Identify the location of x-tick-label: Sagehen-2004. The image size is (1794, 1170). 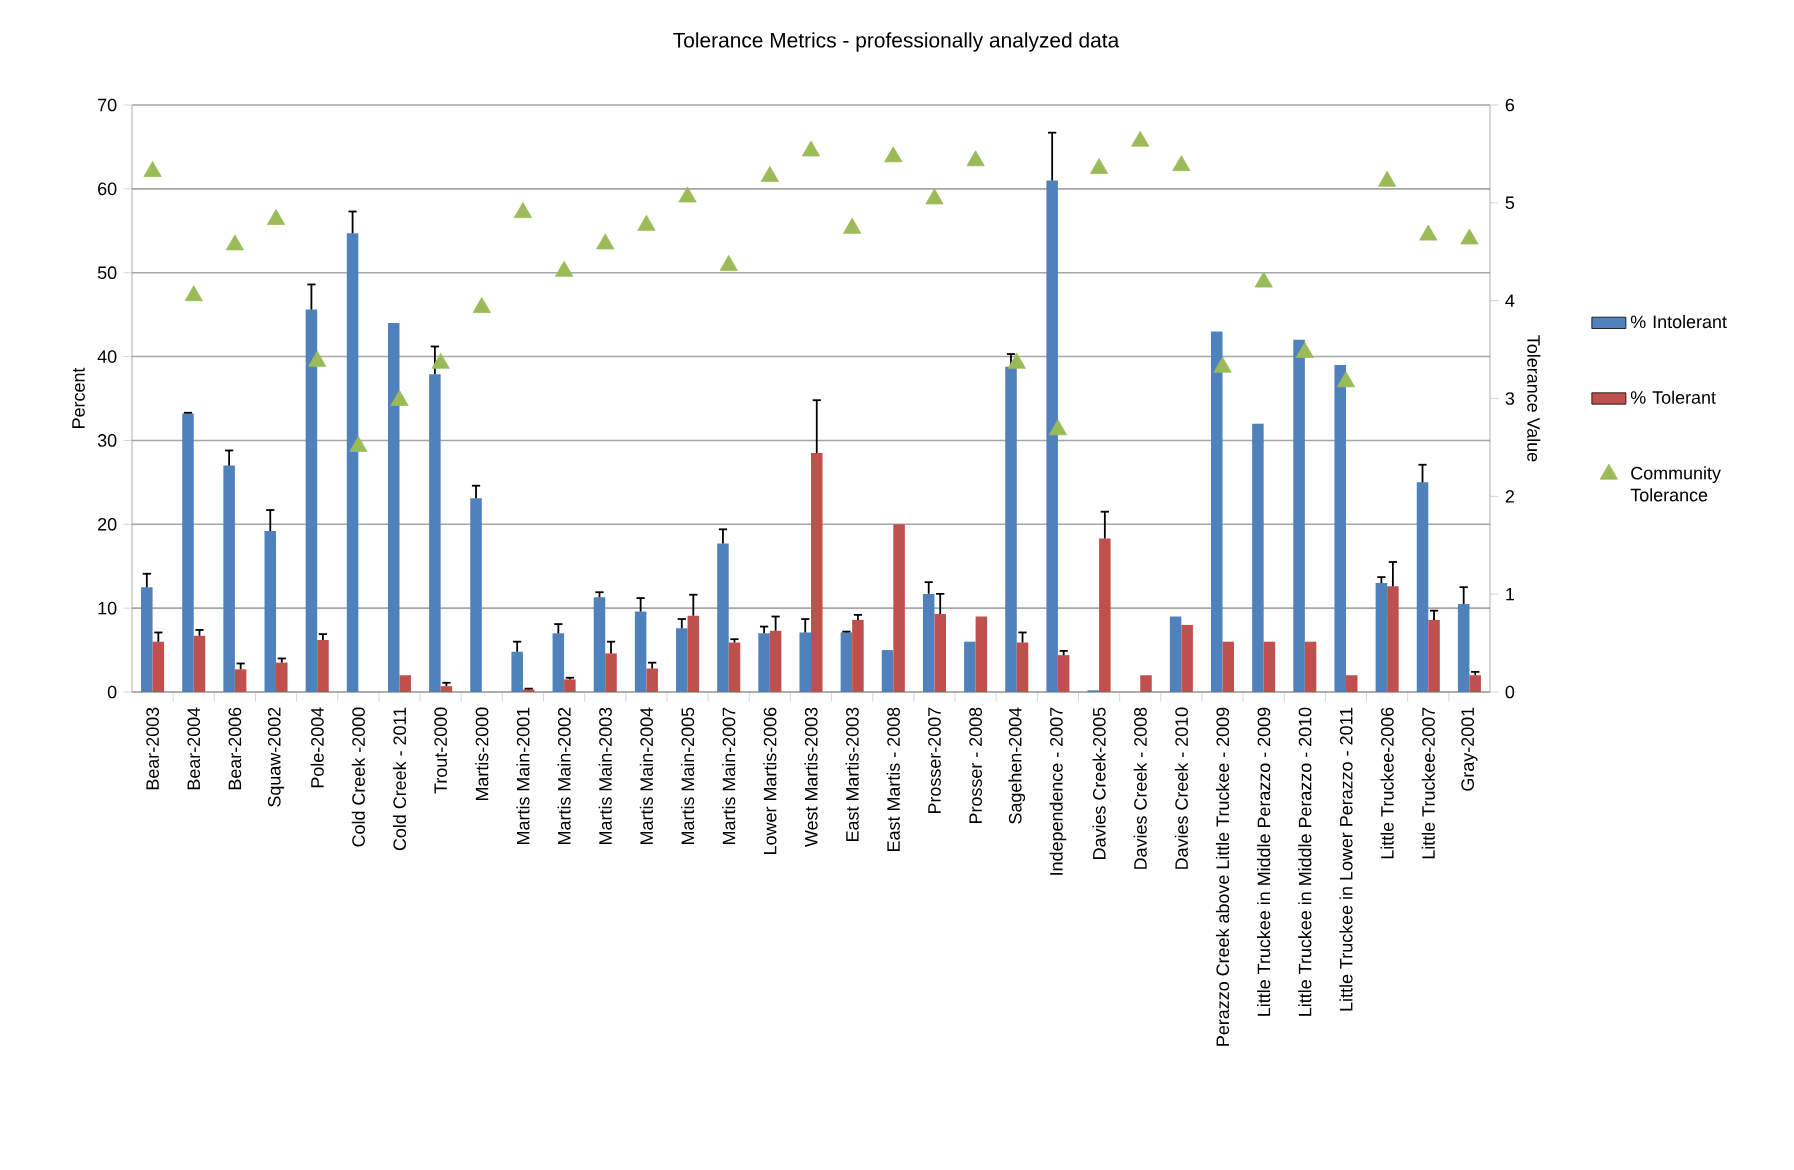
(1017, 765).